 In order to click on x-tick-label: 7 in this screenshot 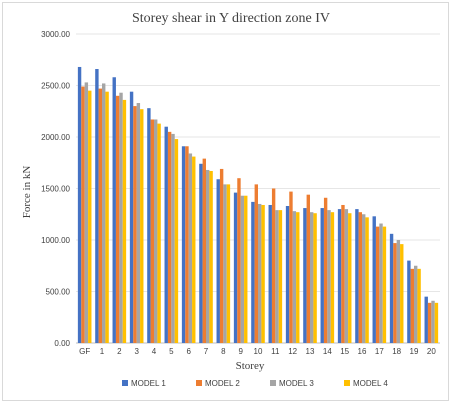, I will do `click(206, 351)`.